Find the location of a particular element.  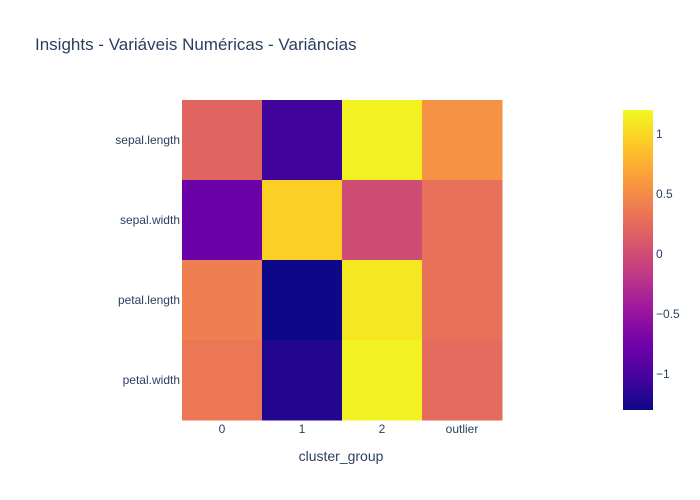

y-tick-label: sepal.length is located at coordinates (147, 140).